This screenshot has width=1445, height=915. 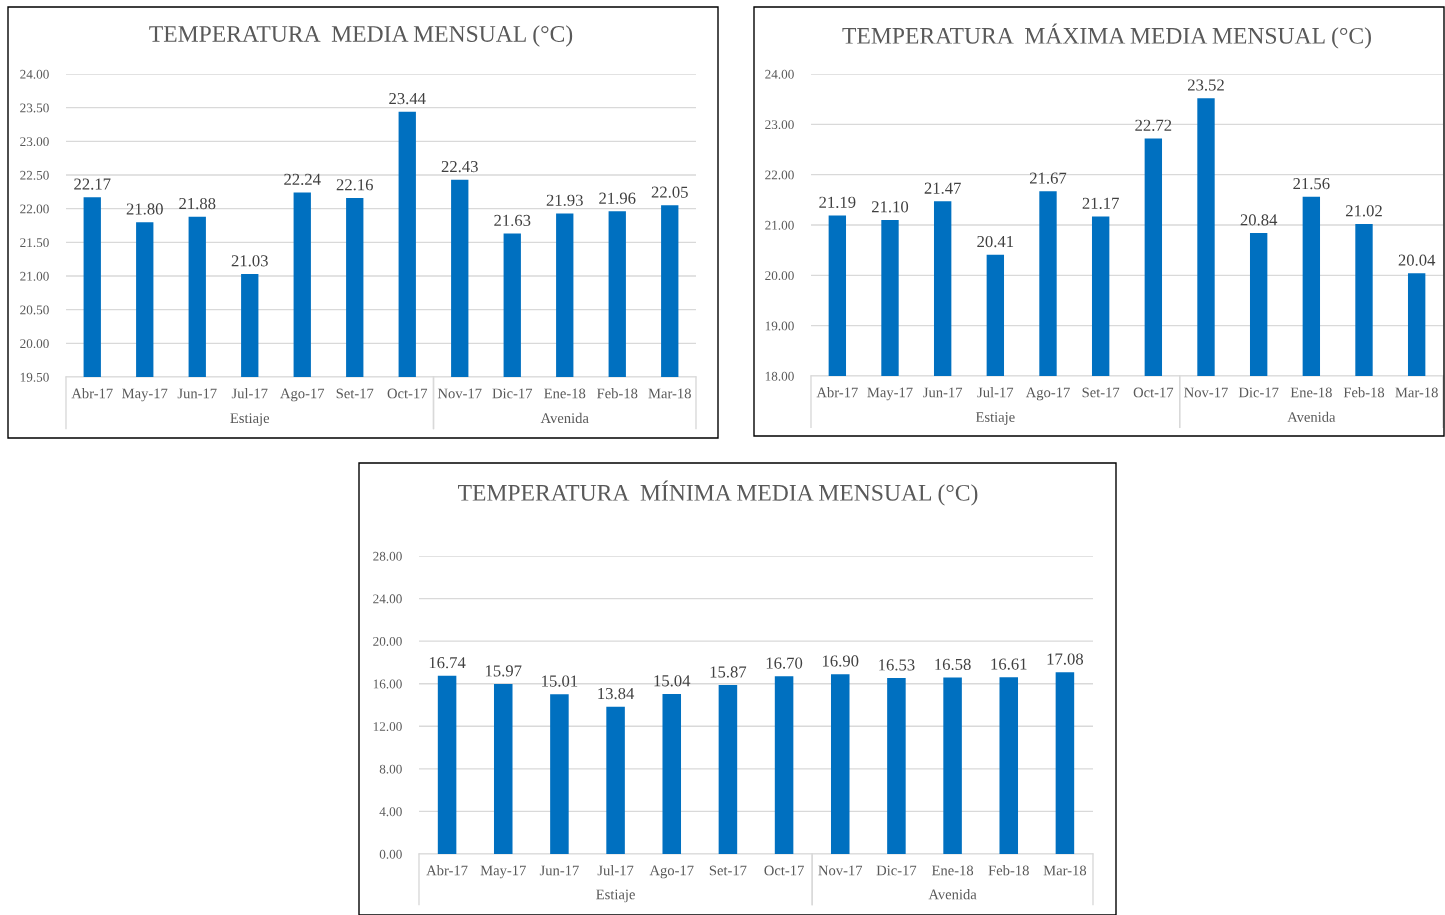 What do you see at coordinates (1009, 664) in the screenshot?
I see `data-label: 16.61` at bounding box center [1009, 664].